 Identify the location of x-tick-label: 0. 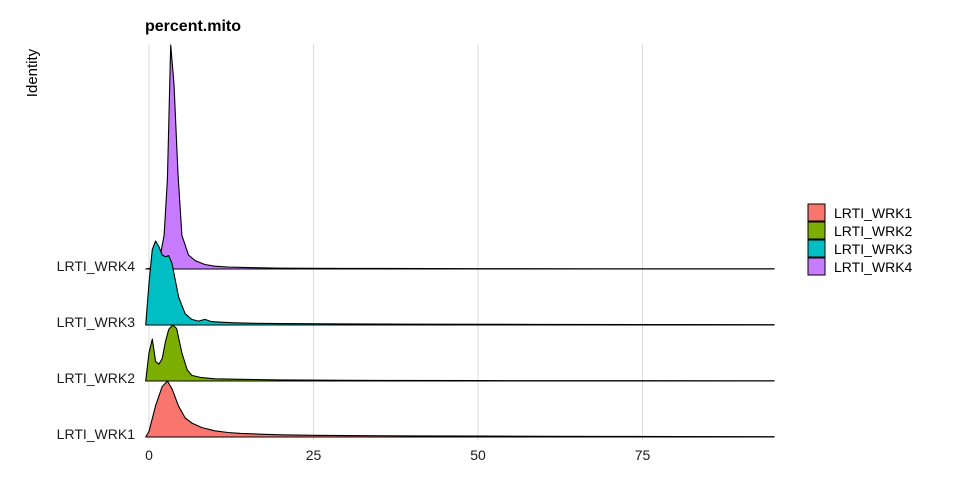
(149, 455).